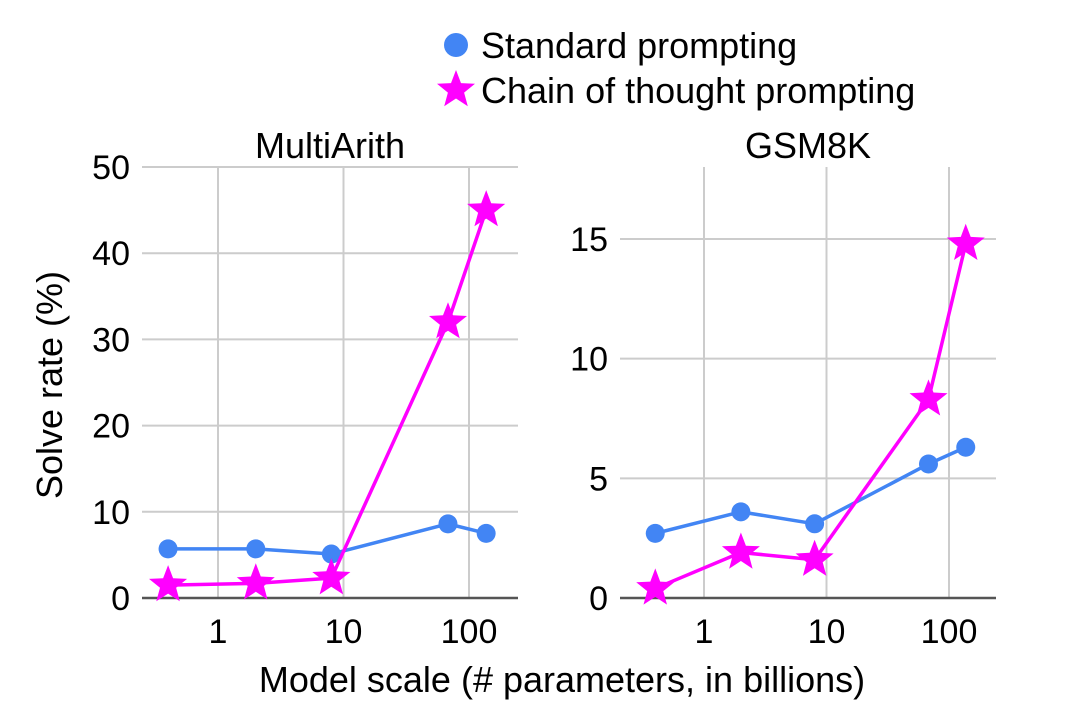 This screenshot has height=726, width=1080. What do you see at coordinates (49, 385) in the screenshot?
I see `y-axis-label: Solve rate (%)` at bounding box center [49, 385].